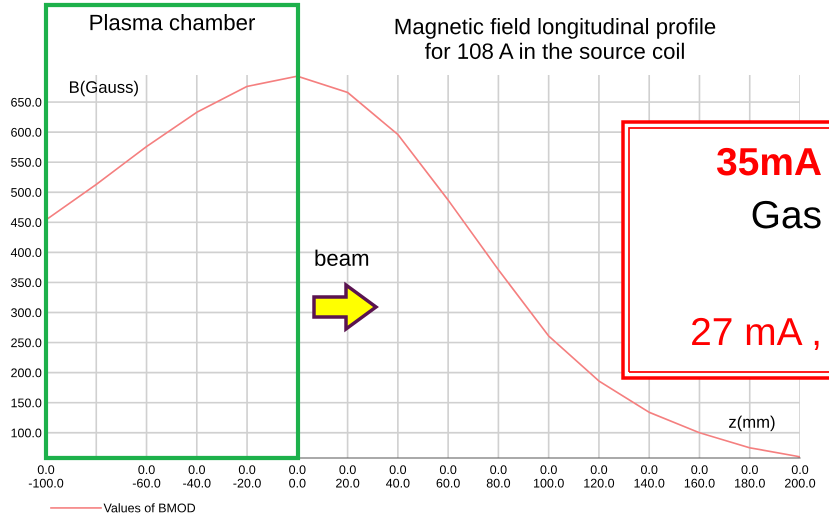  Describe the element at coordinates (247, 476) in the screenshot. I see `x-tick-label: 0.0 -20.0` at that location.